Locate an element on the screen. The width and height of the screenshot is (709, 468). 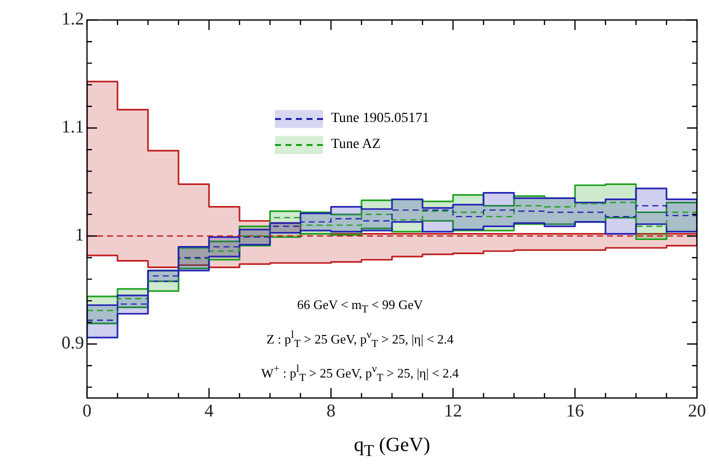
x-tick-label: 20 is located at coordinates (697, 410).